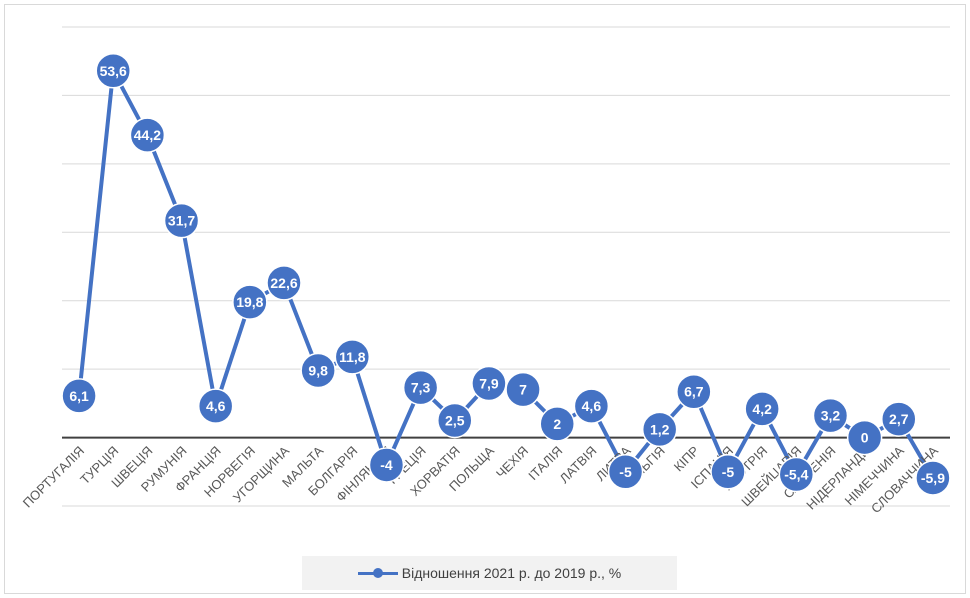 Image resolution: width=970 pixels, height=598 pixels. I want to click on x-tick-label: ЧЕХІЯ, so click(512, 462).